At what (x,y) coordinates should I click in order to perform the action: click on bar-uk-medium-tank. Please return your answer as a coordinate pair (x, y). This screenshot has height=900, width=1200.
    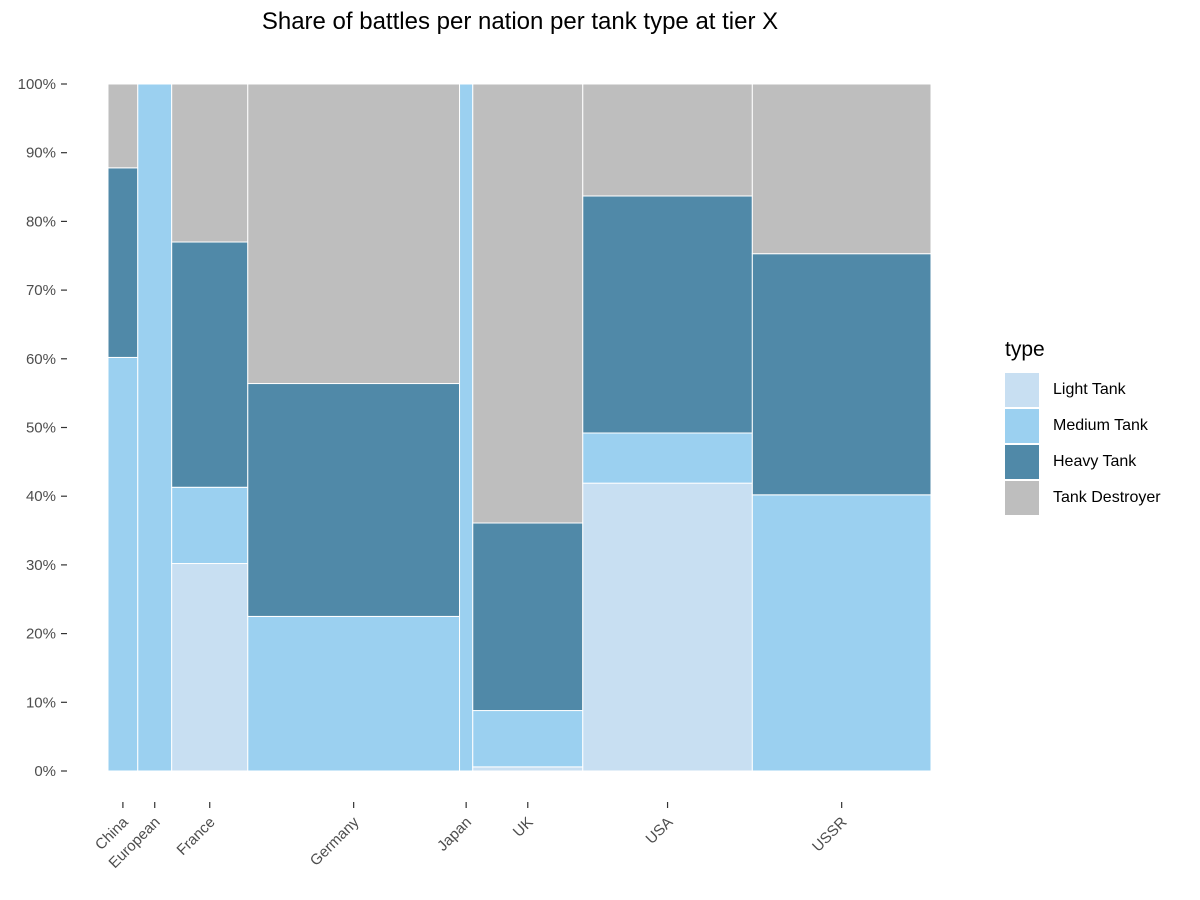
    Looking at the image, I should click on (528, 739).